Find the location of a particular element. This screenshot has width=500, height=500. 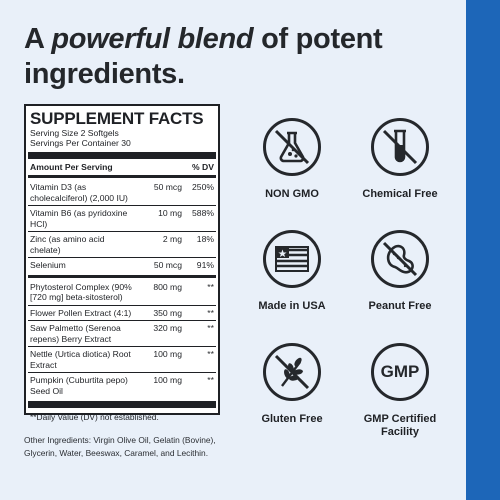

badge-chemical-free: Chemical Free is located at coordinates (400, 159).